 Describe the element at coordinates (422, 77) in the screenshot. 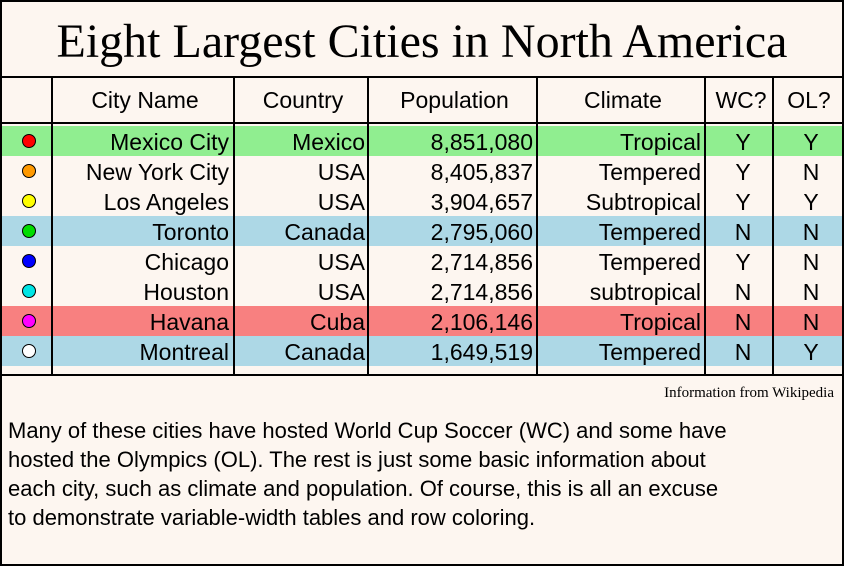

I see `title-divider` at that location.